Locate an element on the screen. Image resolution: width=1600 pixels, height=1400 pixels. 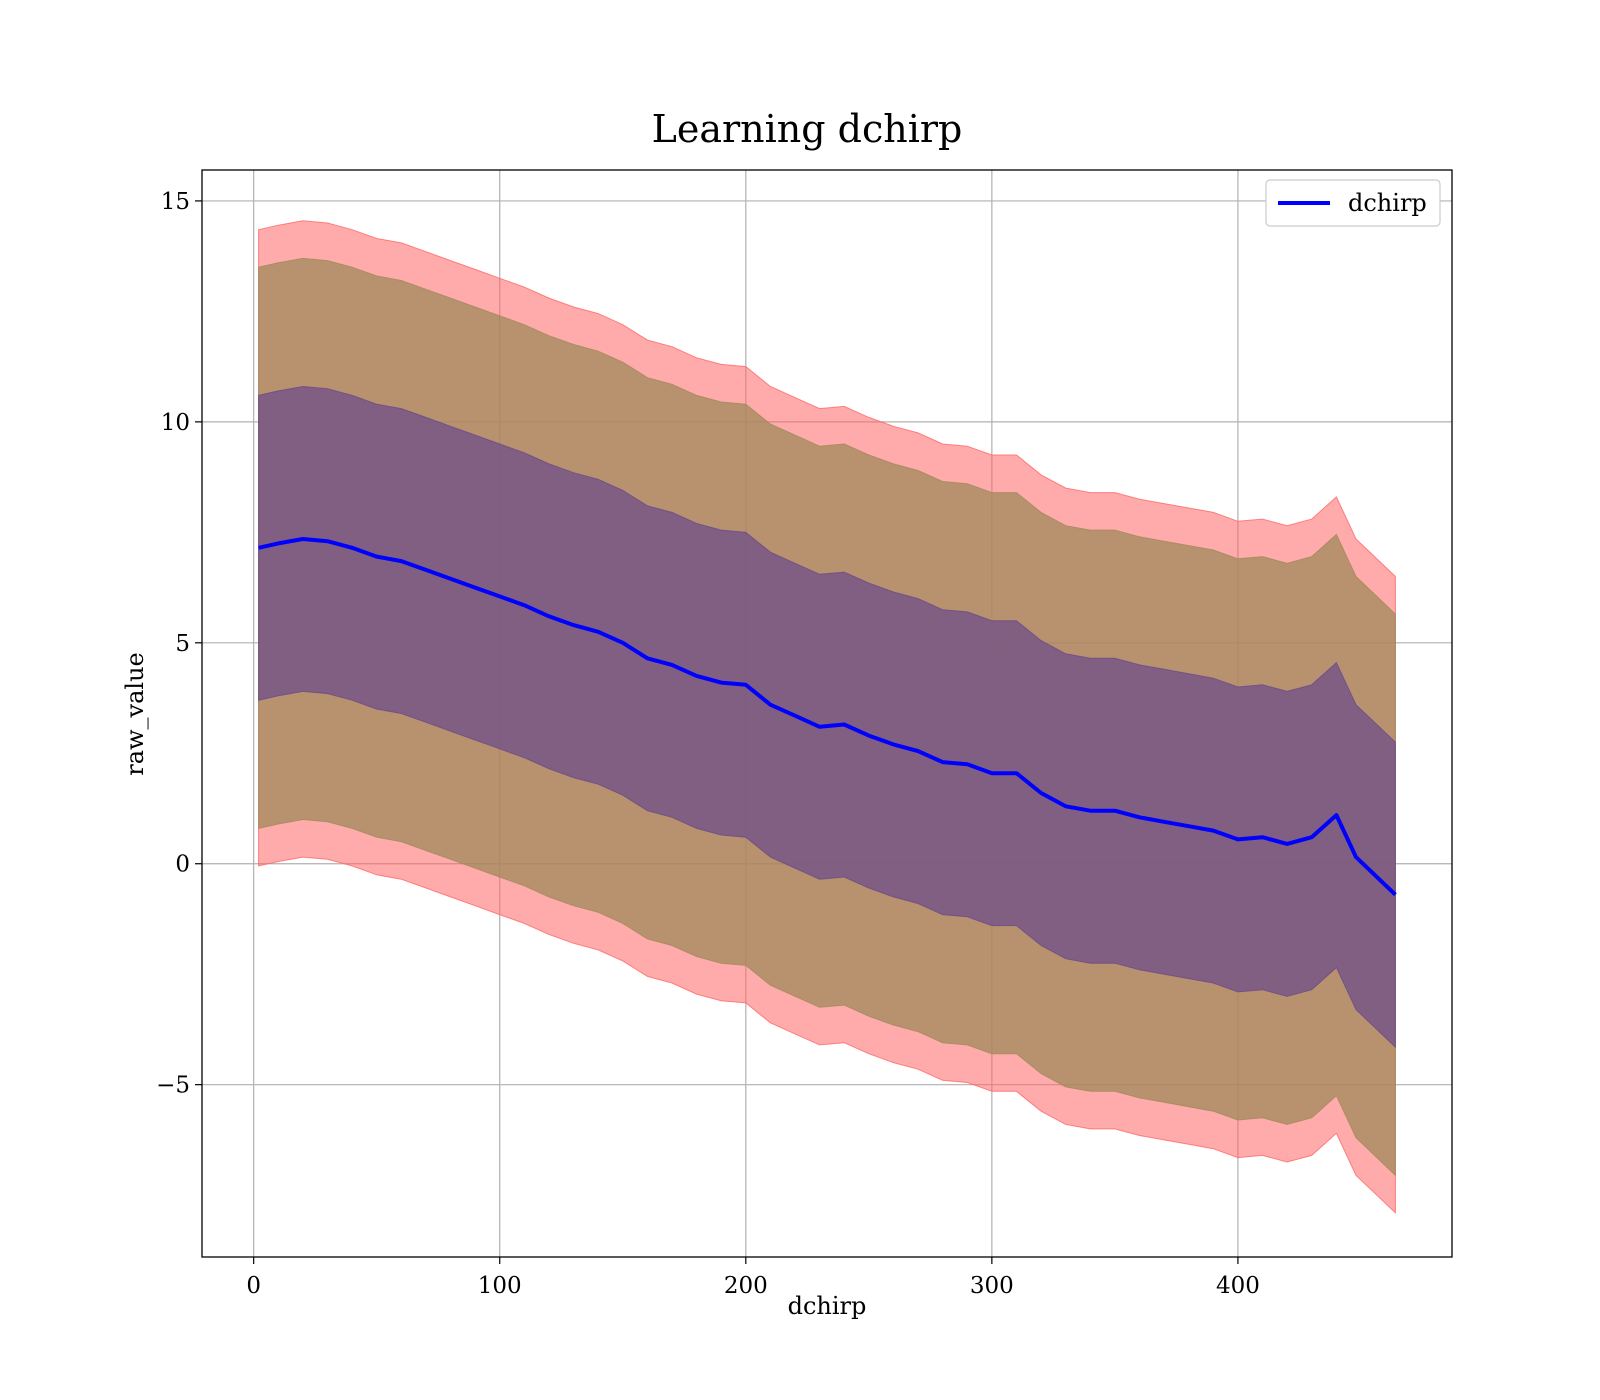
x-tick-label: 300 is located at coordinates (992, 1286).